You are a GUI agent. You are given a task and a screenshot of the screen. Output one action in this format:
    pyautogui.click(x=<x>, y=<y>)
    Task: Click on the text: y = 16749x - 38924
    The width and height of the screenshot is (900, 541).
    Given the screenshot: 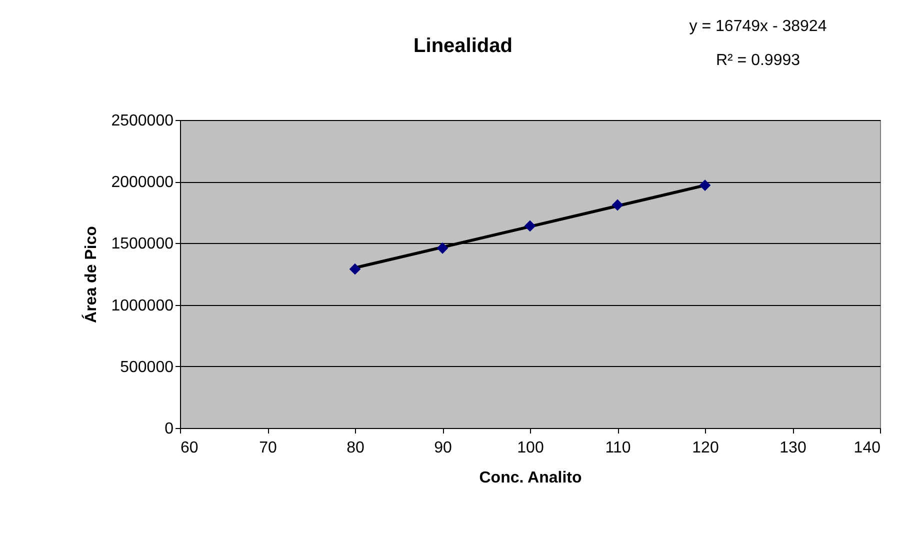 What is the action you would take?
    pyautogui.click(x=758, y=26)
    